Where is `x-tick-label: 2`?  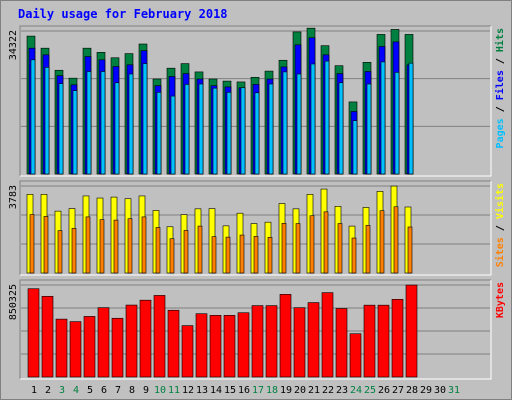 x-tick-label: 2 is located at coordinates (48, 390).